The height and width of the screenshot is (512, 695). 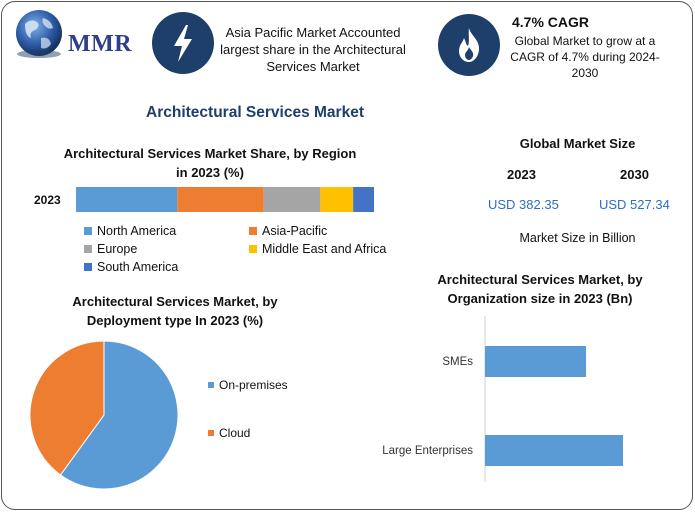 I want to click on region-legend-item: Middle East and Africa, so click(x=317, y=249).